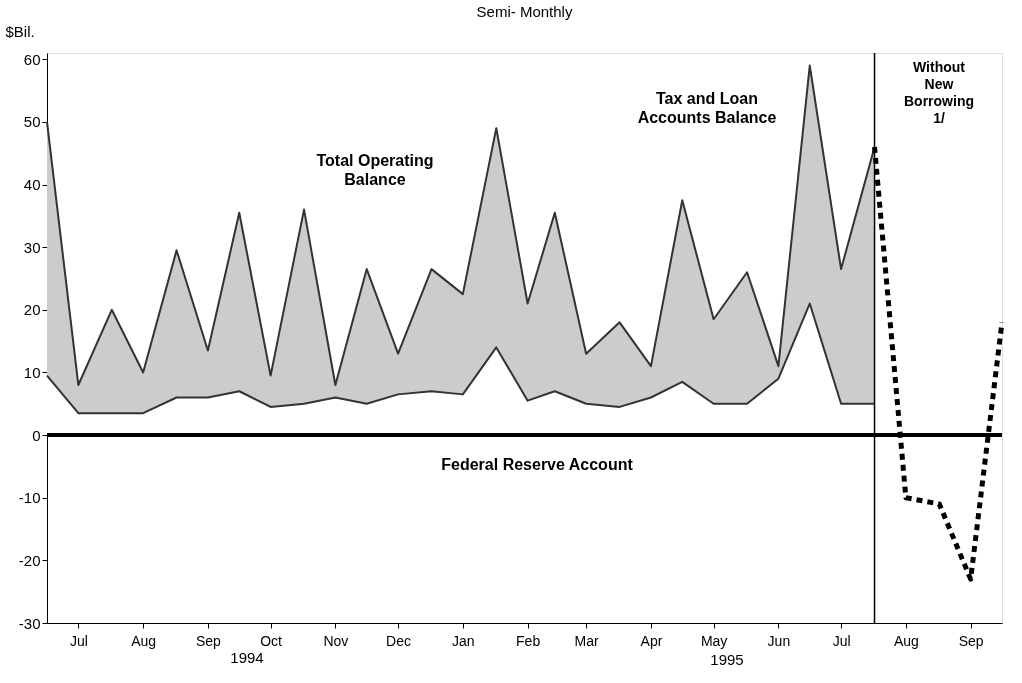  I want to click on series-label: Tax and Loan Accounts Balance, so click(707, 107).